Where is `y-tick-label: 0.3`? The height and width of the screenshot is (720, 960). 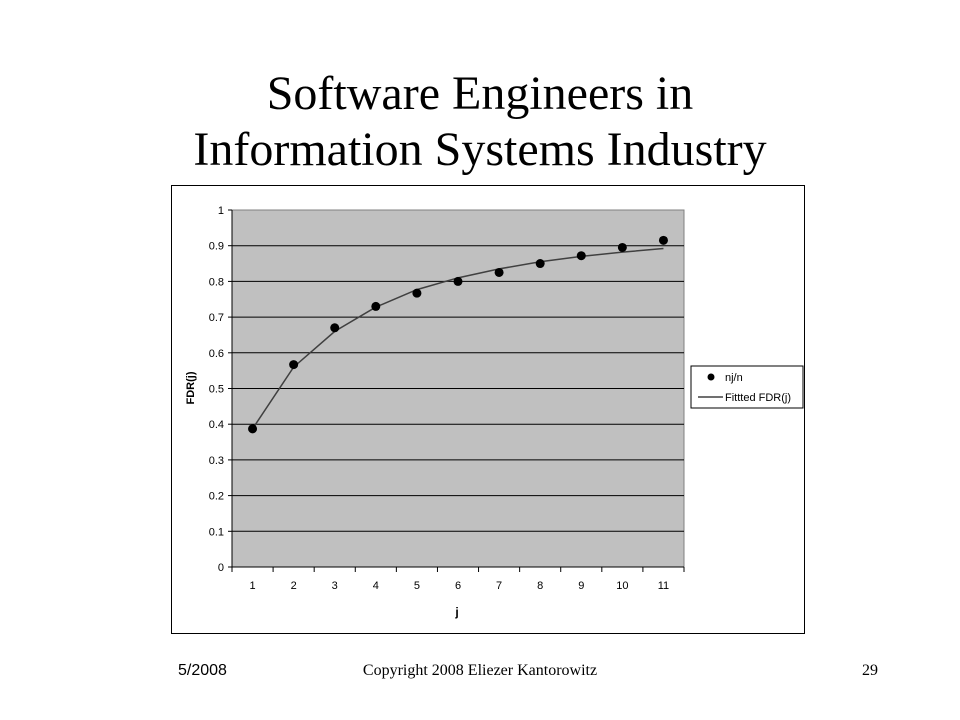 y-tick-label: 0.3 is located at coordinates (216, 461).